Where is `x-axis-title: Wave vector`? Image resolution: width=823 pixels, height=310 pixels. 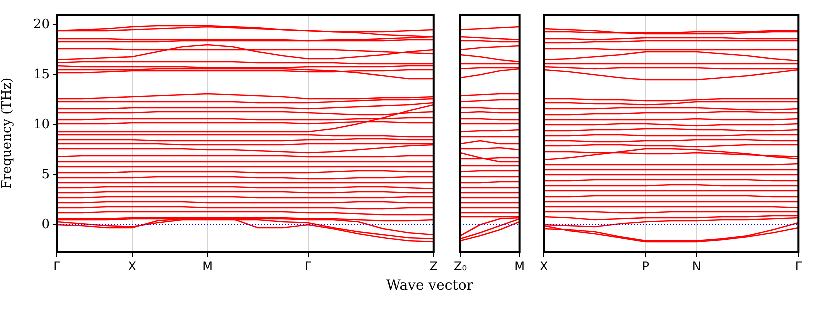 x-axis-title: Wave vector is located at coordinates (430, 286).